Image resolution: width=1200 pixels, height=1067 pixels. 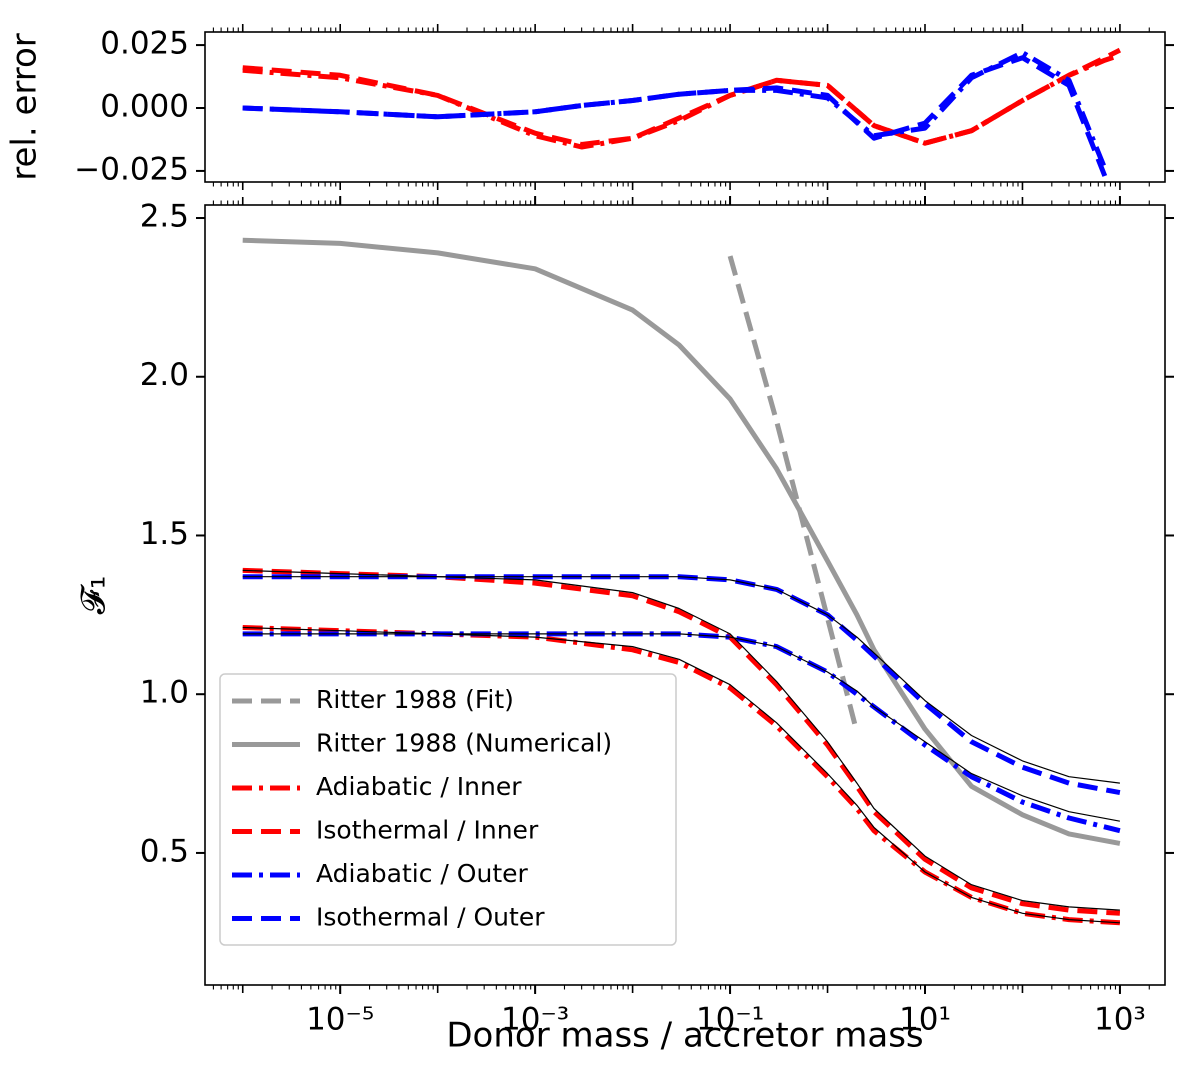 What do you see at coordinates (25, 107) in the screenshot?
I see `y-axis-label: rel. error` at bounding box center [25, 107].